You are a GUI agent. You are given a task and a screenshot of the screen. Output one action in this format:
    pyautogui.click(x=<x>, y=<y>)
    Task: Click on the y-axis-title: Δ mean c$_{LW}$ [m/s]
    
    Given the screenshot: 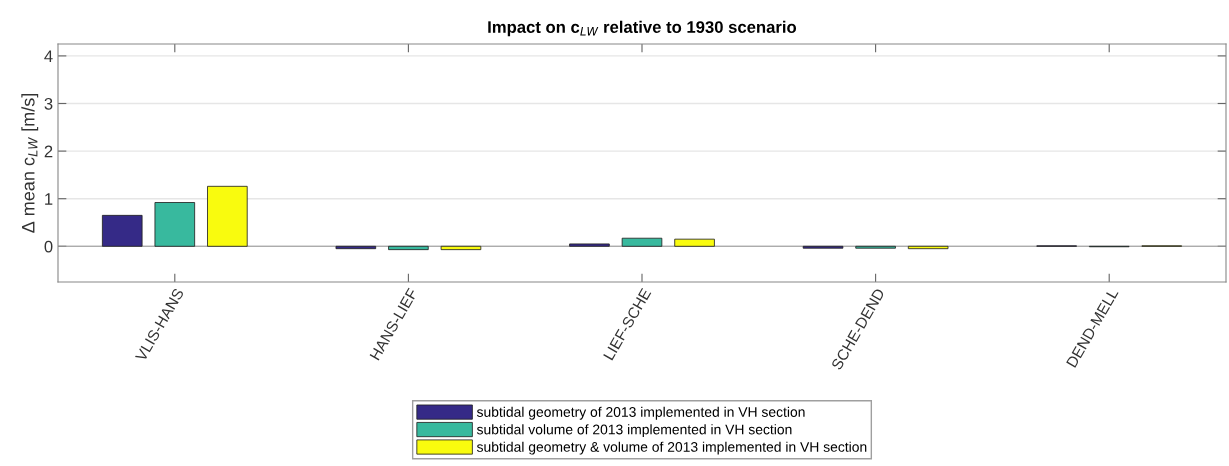 What is the action you would take?
    pyautogui.click(x=30, y=163)
    